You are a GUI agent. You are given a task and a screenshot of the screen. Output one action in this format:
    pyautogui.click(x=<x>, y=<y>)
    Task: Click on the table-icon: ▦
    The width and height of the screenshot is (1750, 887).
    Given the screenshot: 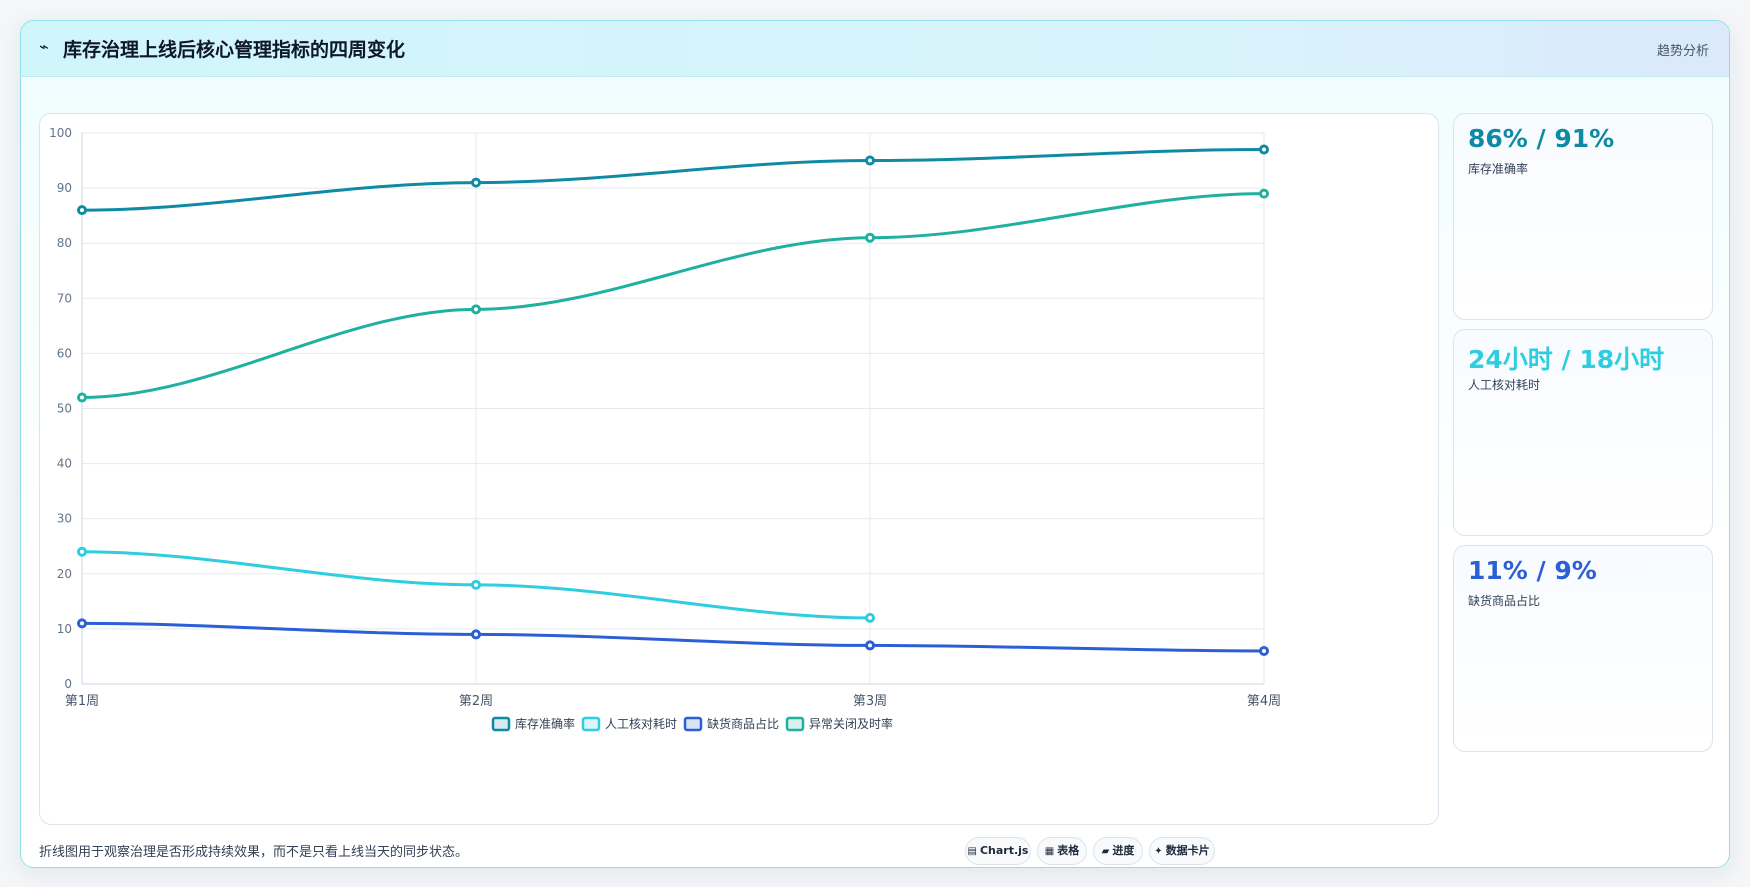 What is the action you would take?
    pyautogui.click(x=1049, y=851)
    